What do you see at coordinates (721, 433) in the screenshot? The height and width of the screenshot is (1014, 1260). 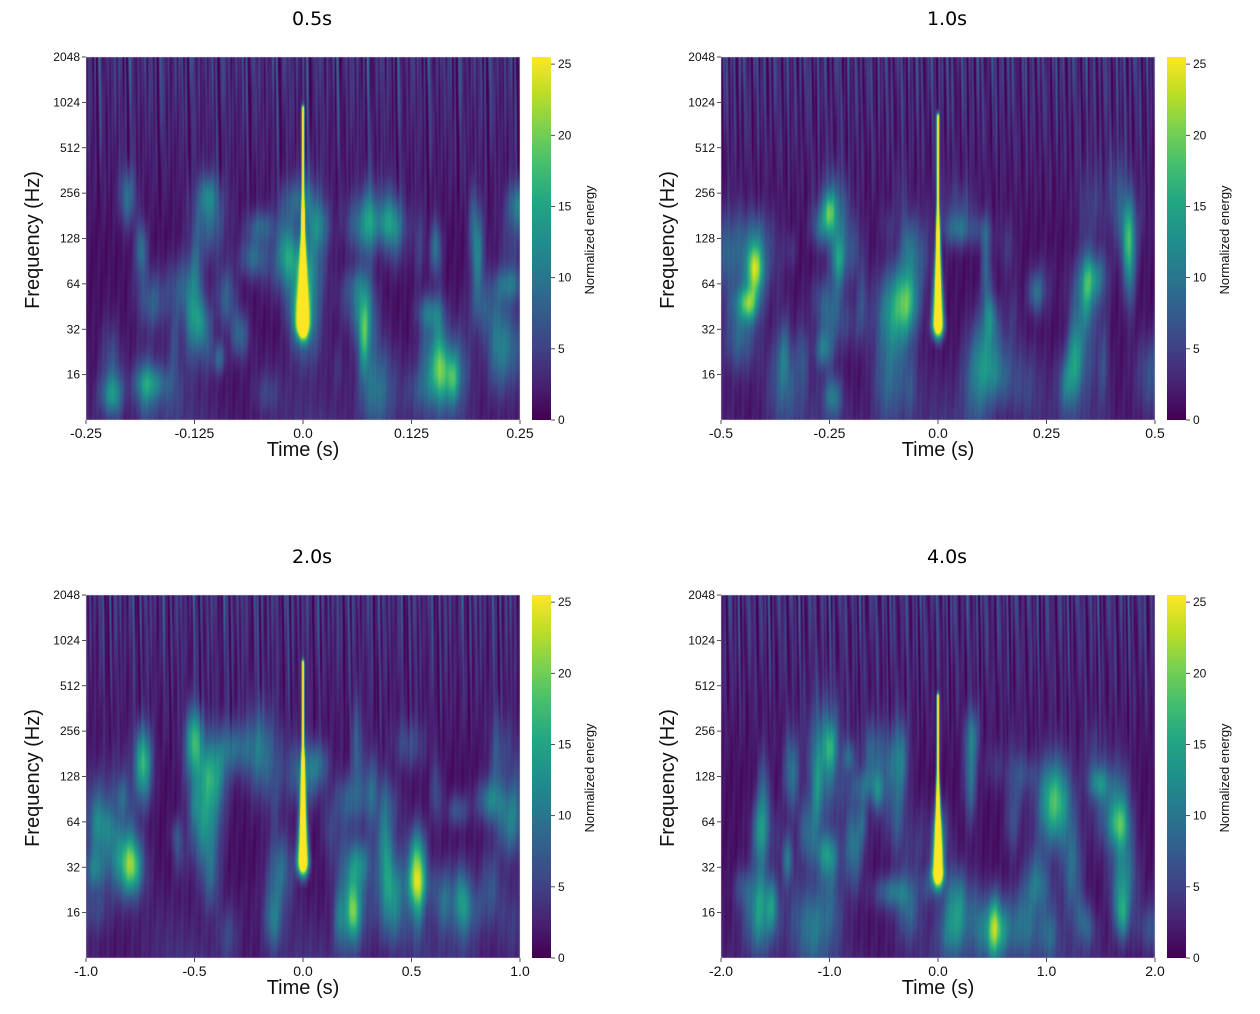 I see `x-tick-label: -0.5` at bounding box center [721, 433].